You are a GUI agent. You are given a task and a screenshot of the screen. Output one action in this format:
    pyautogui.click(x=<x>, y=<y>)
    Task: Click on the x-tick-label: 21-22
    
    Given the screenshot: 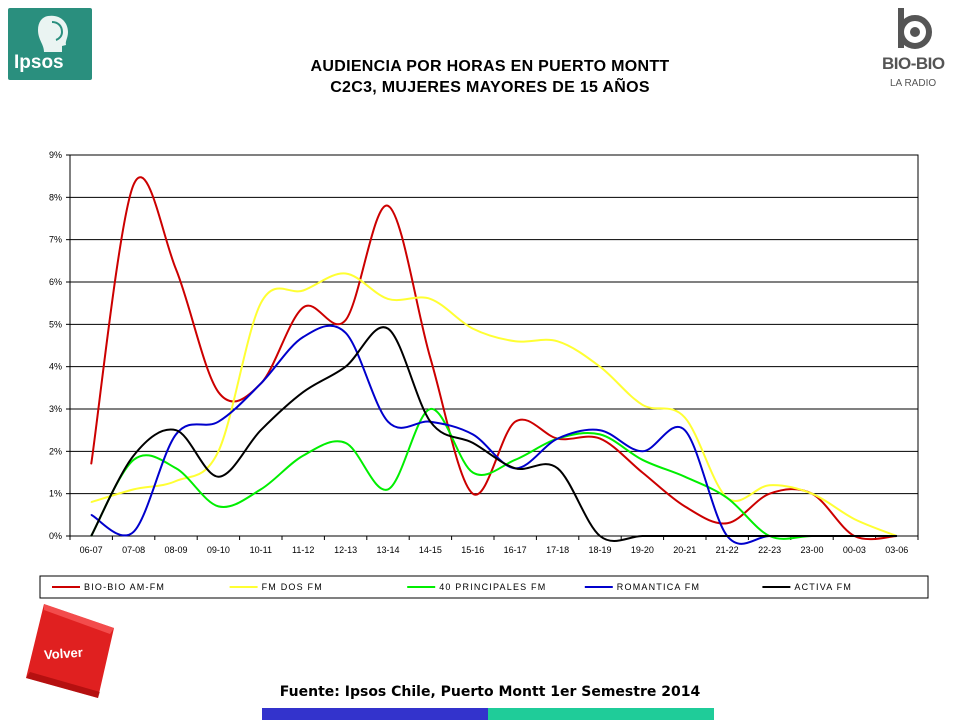 What is the action you would take?
    pyautogui.click(x=727, y=550)
    